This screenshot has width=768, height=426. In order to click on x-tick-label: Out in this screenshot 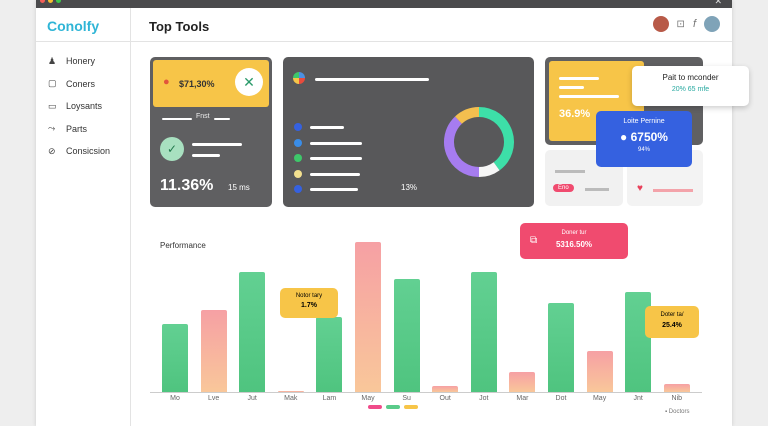, I will do `click(445, 398)`.